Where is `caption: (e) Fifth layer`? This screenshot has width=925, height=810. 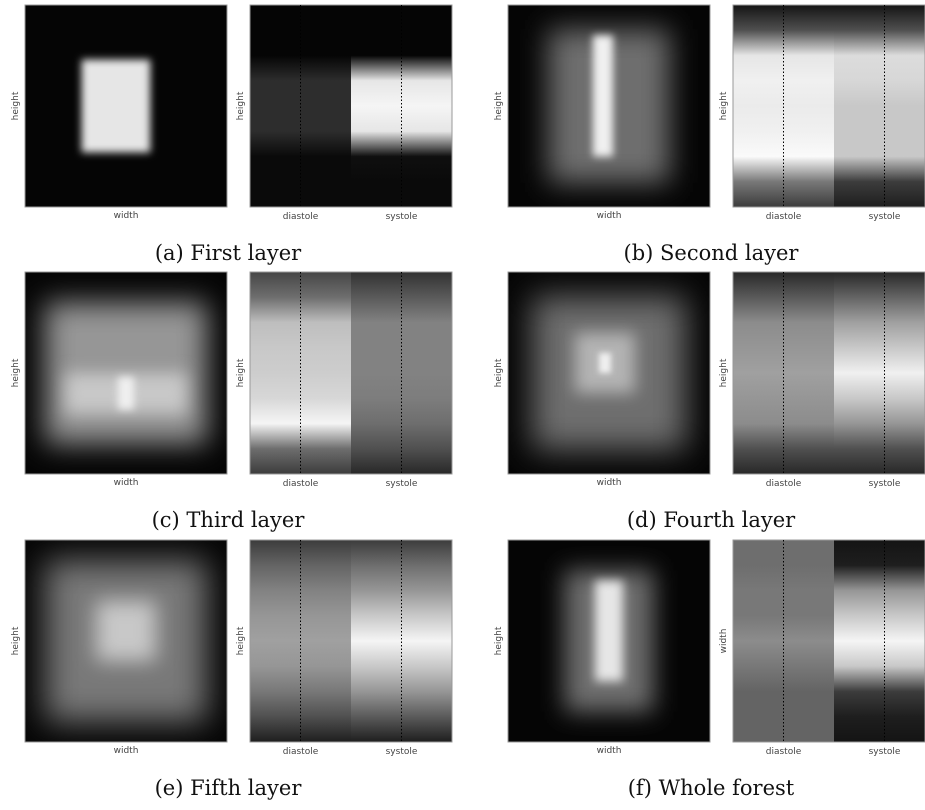 caption: (e) Fifth layer is located at coordinates (229, 788).